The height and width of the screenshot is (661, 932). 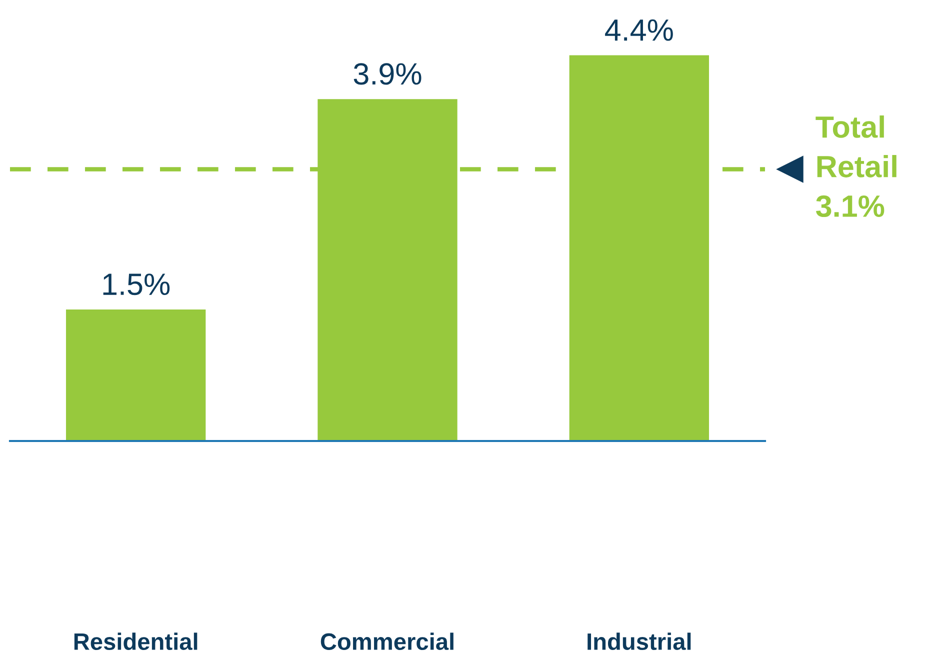 What do you see at coordinates (639, 641) in the screenshot?
I see `x-tick-label: Industrial` at bounding box center [639, 641].